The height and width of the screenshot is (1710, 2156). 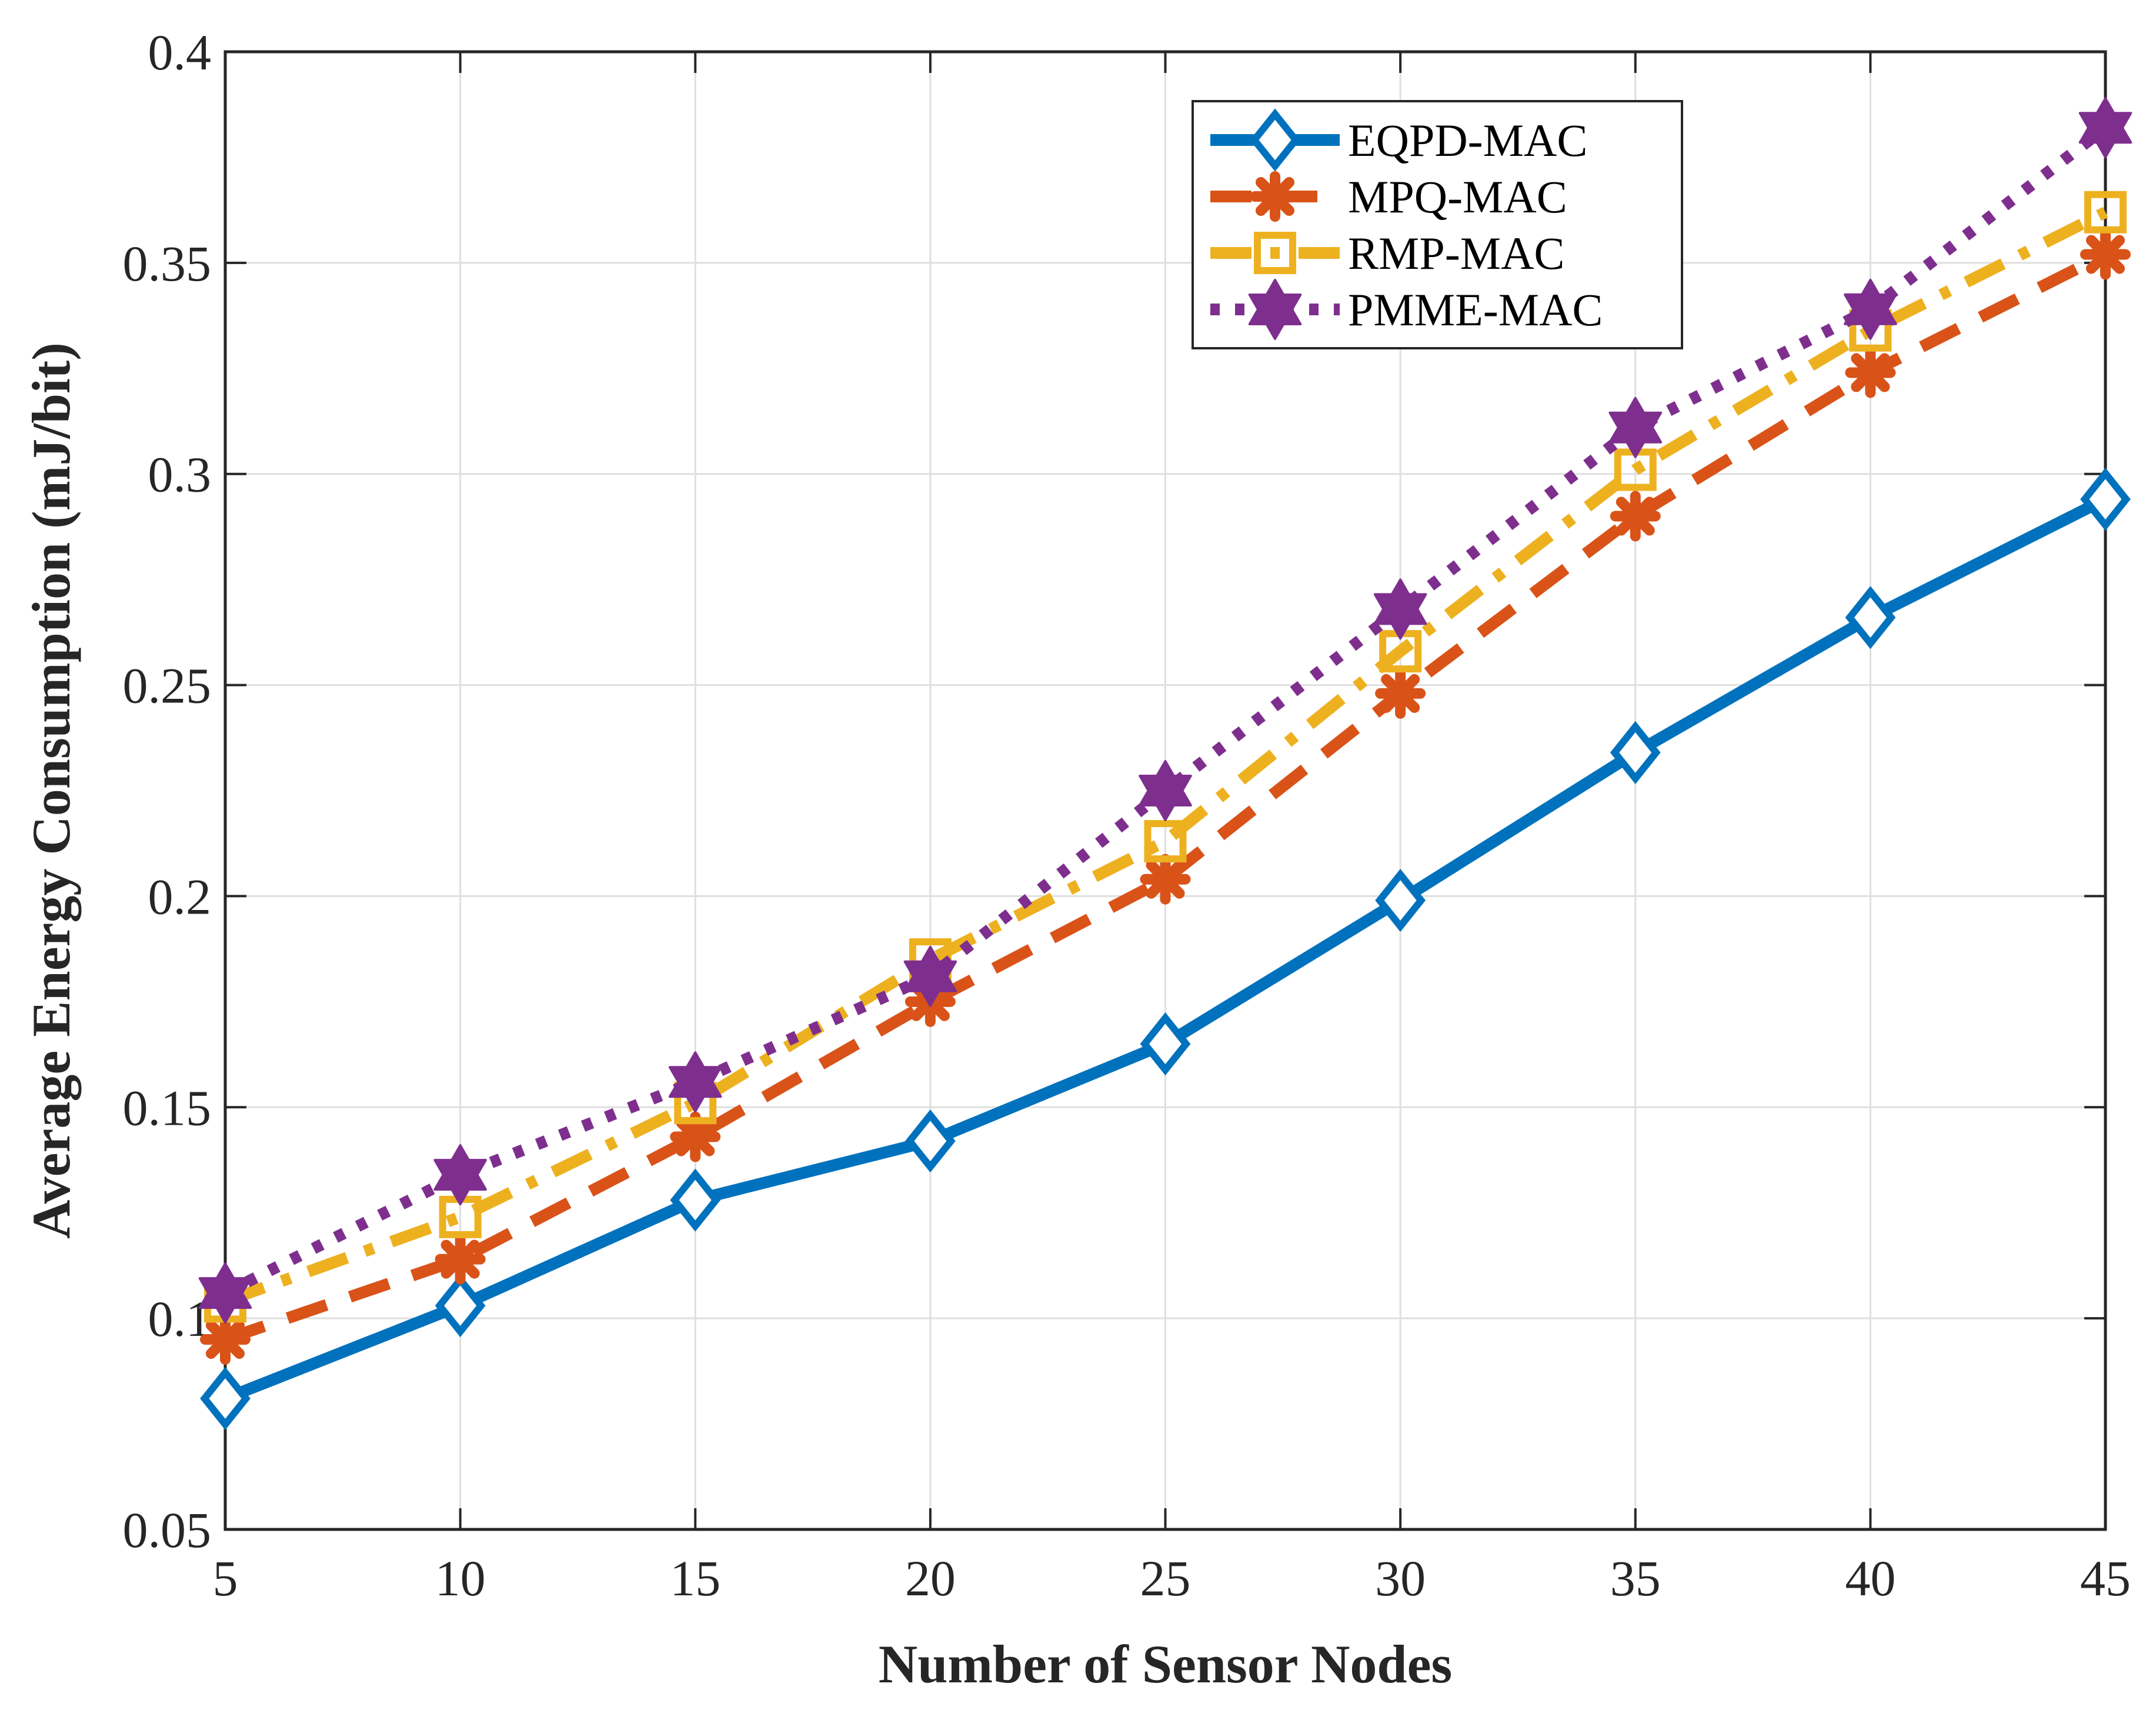 What do you see at coordinates (167, 263) in the screenshot?
I see `y-tick-label: 0.35` at bounding box center [167, 263].